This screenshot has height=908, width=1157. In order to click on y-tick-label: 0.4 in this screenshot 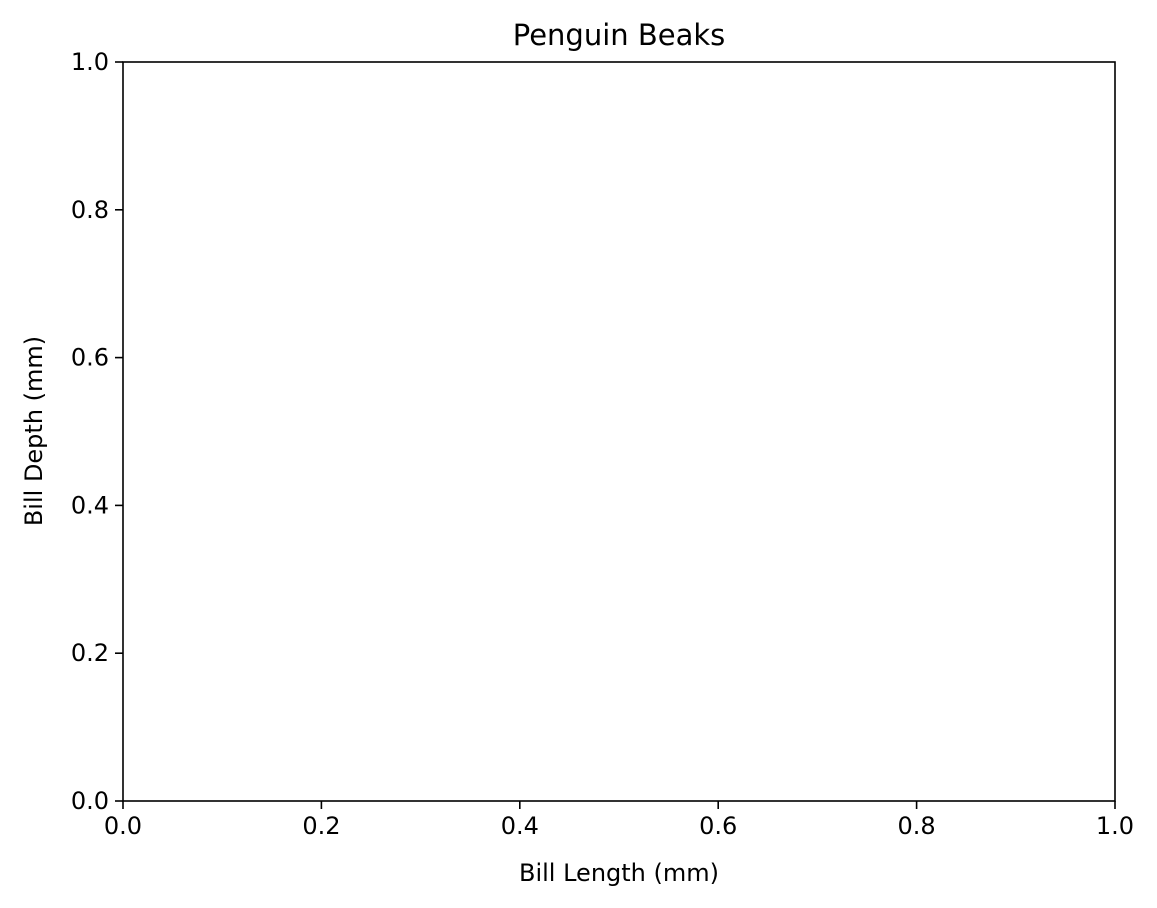, I will do `click(90, 505)`.